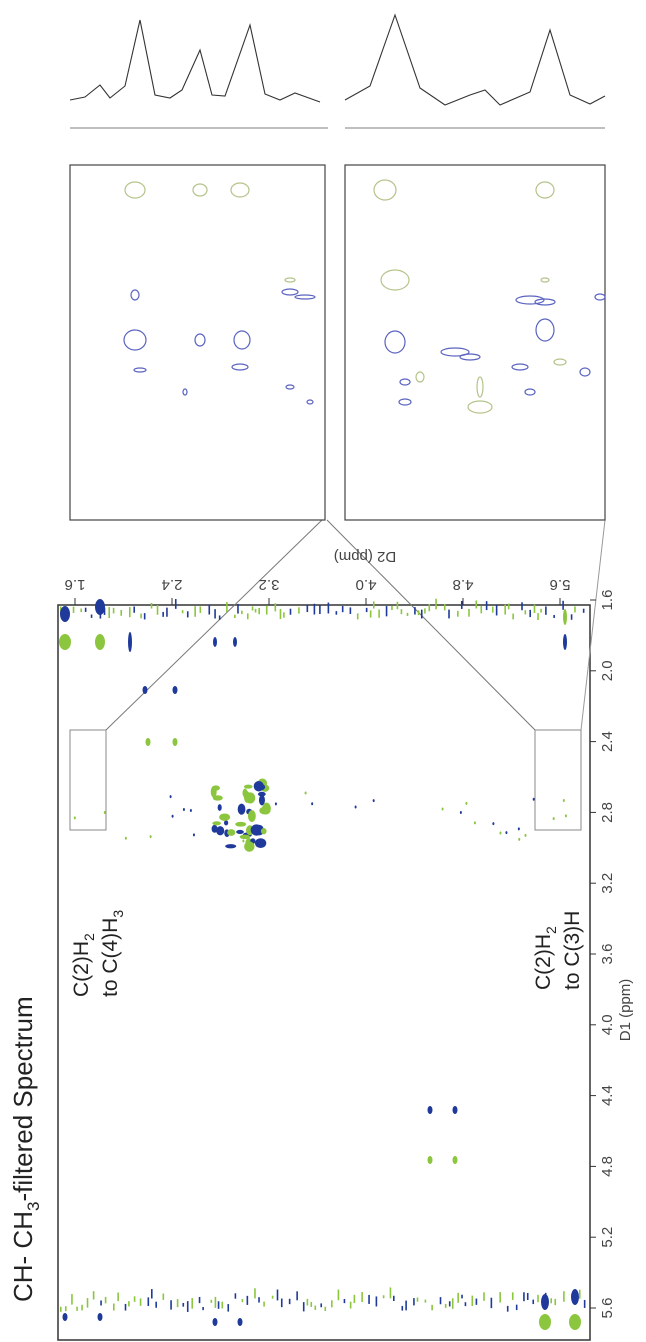 The width and height of the screenshot is (646, 1342). What do you see at coordinates (75, 584) in the screenshot?
I see `d2-tick-label: 1.6` at bounding box center [75, 584].